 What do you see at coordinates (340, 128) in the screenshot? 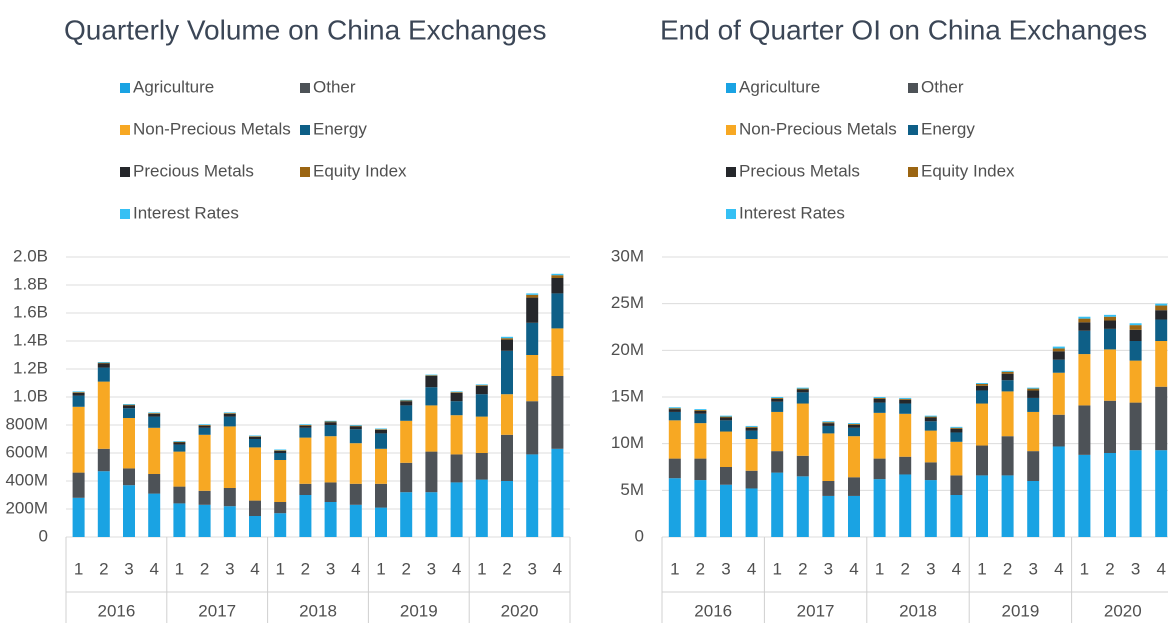
I see `legend-label: Energy` at bounding box center [340, 128].